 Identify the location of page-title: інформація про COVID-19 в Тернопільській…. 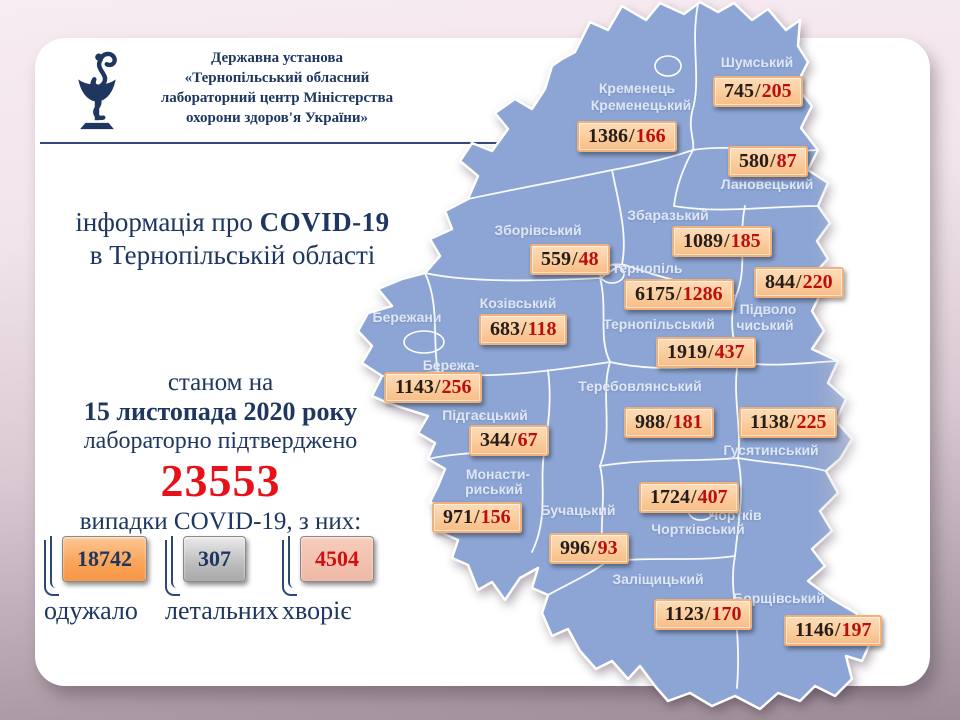
(232, 239).